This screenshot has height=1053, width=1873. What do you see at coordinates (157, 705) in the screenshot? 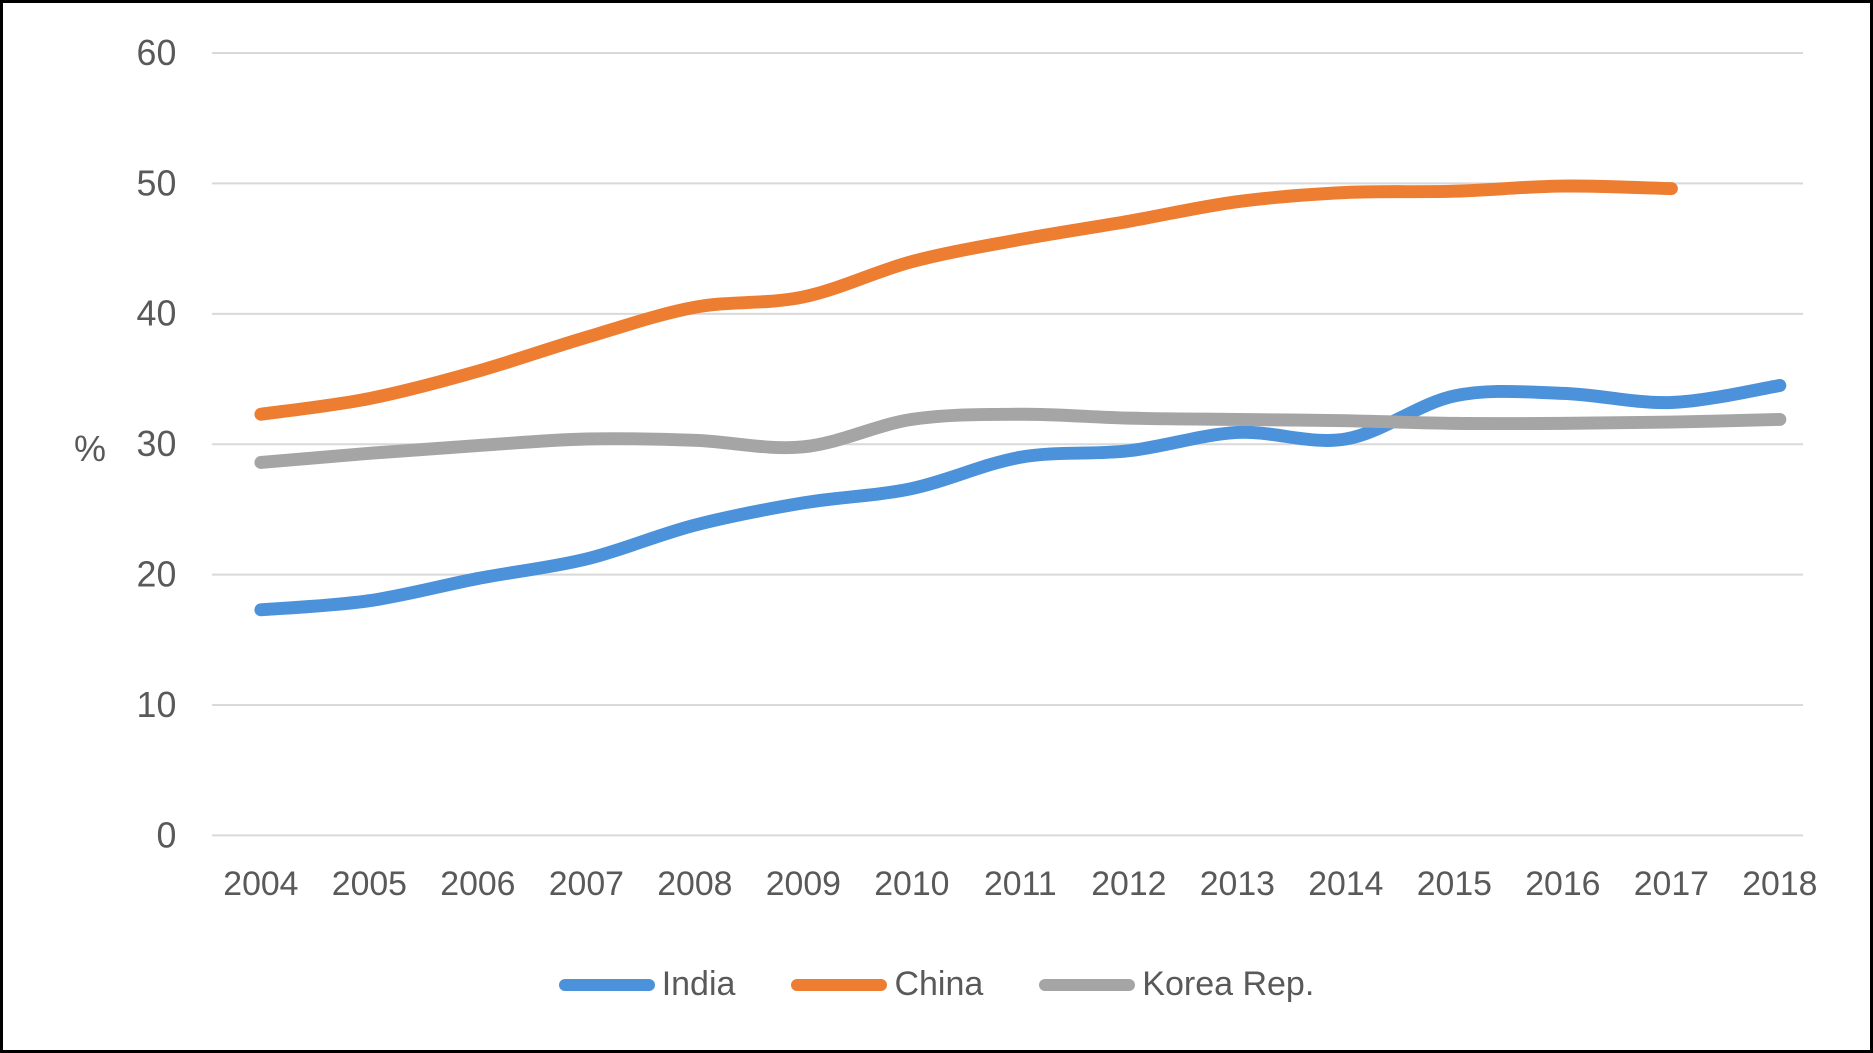
I see `y-tick-label-10: 10` at bounding box center [157, 705].